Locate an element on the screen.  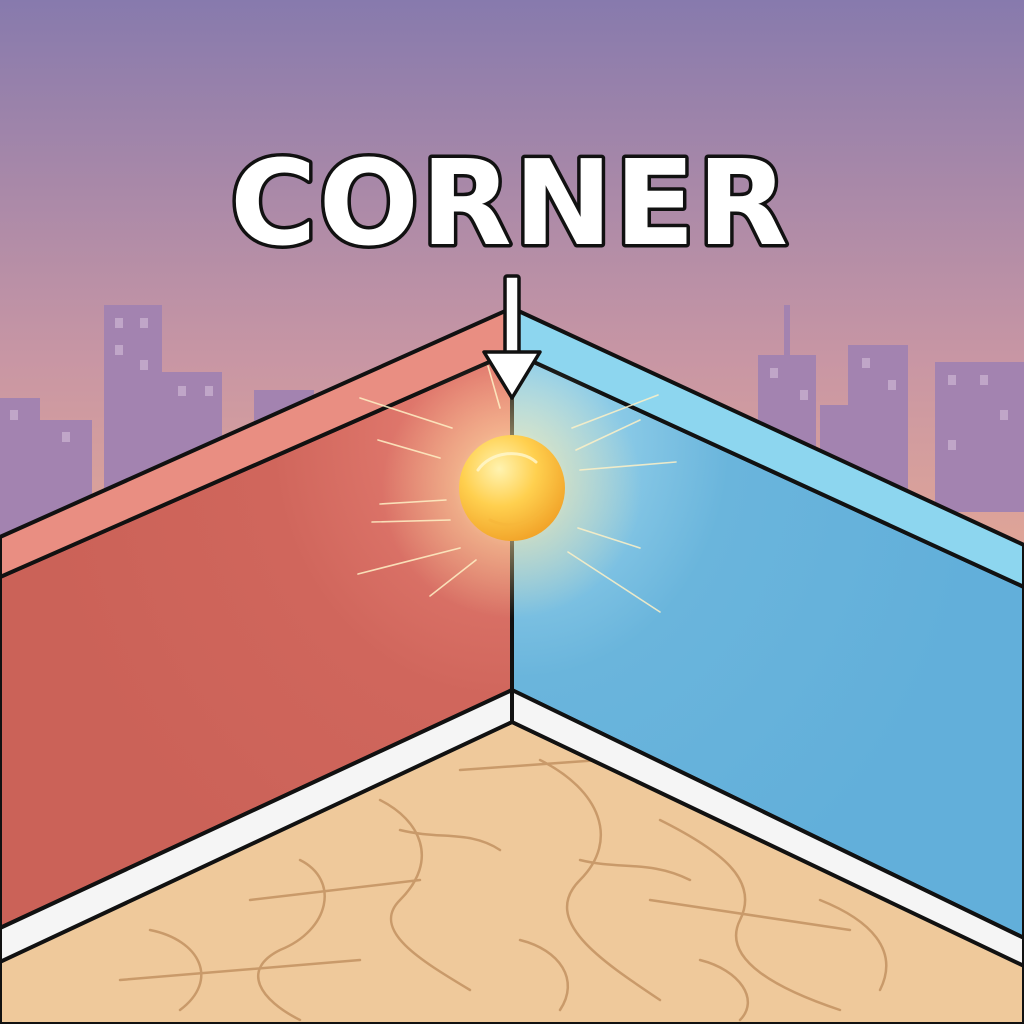
down-arrow-icon is located at coordinates (512, 337).